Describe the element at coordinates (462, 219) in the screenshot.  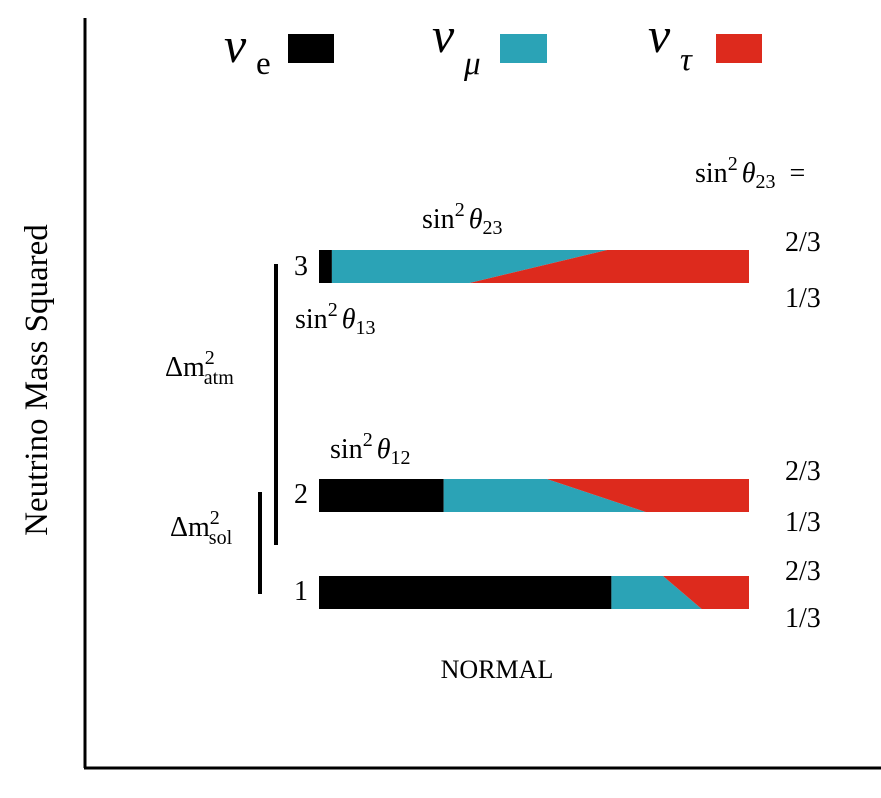
I see `theta23-label: sin2 θ23` at that location.